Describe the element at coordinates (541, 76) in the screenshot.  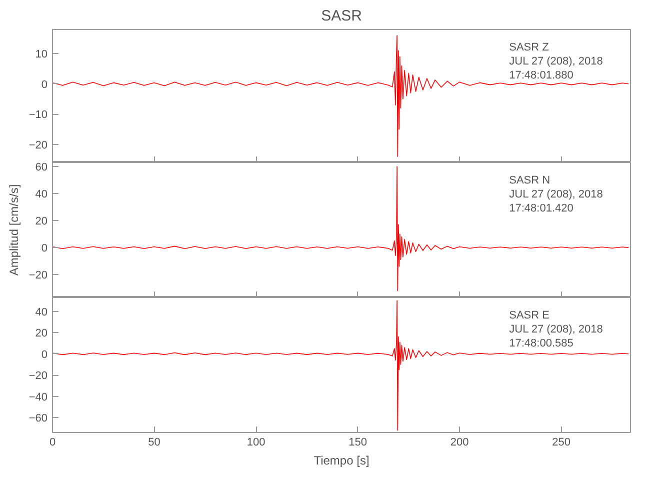
I see `annotation: 17:48:01.880` at that location.